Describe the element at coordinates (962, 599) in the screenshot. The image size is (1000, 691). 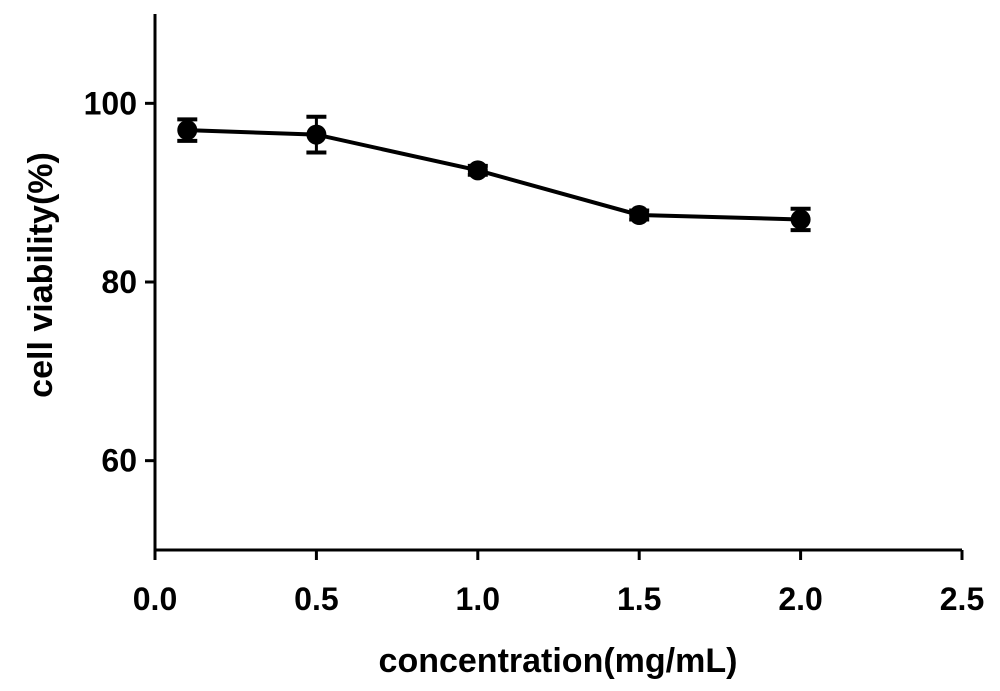
I see `x-tick-label: 2.5` at that location.